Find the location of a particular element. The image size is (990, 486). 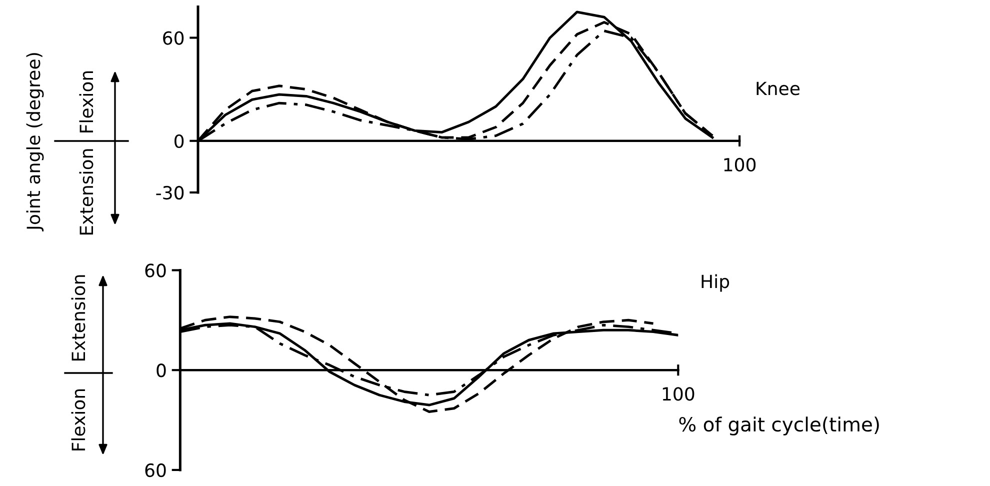

y-tick-label: -30 is located at coordinates (170, 193).